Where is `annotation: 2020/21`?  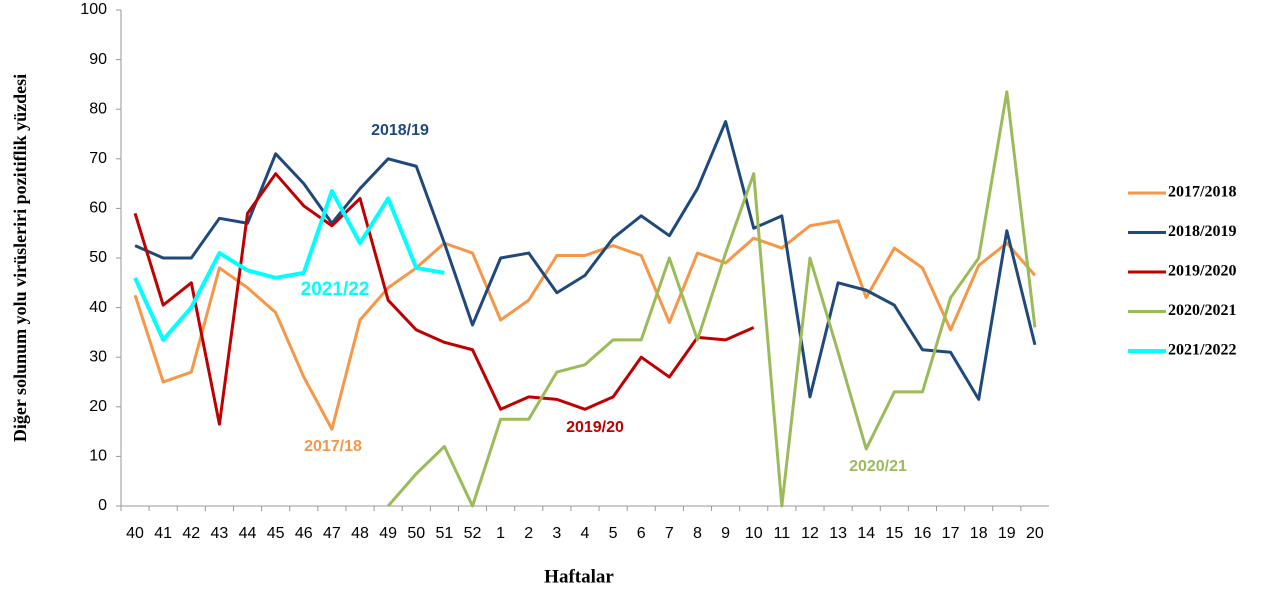
annotation: 2020/21 is located at coordinates (878, 466).